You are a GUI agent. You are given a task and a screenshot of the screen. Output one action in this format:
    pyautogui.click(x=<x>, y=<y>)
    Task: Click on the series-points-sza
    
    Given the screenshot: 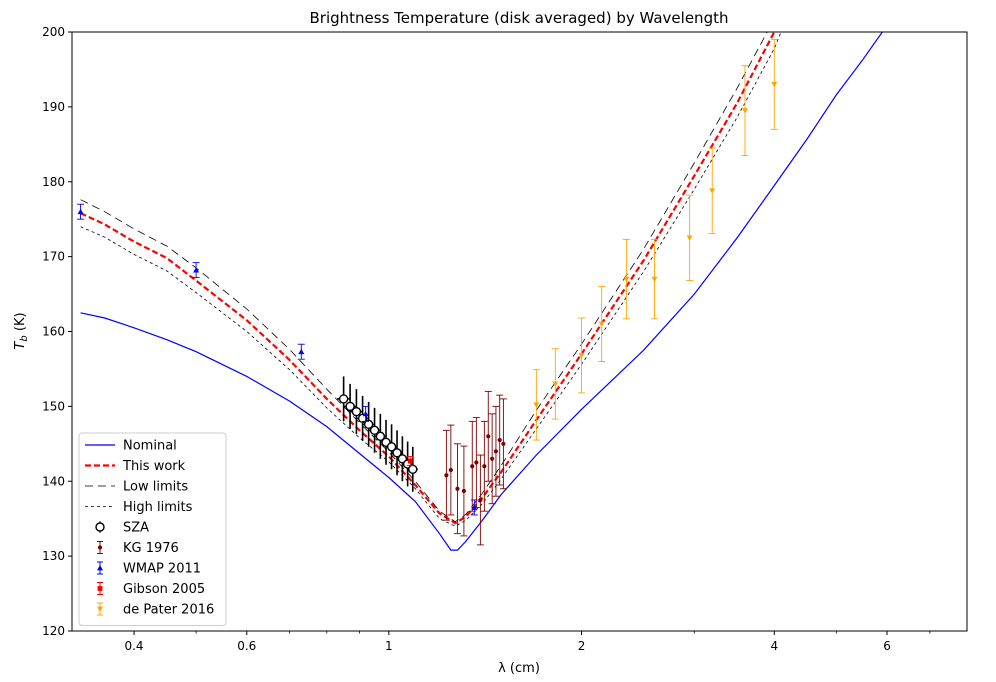 What is the action you would take?
    pyautogui.click(x=377, y=434)
    